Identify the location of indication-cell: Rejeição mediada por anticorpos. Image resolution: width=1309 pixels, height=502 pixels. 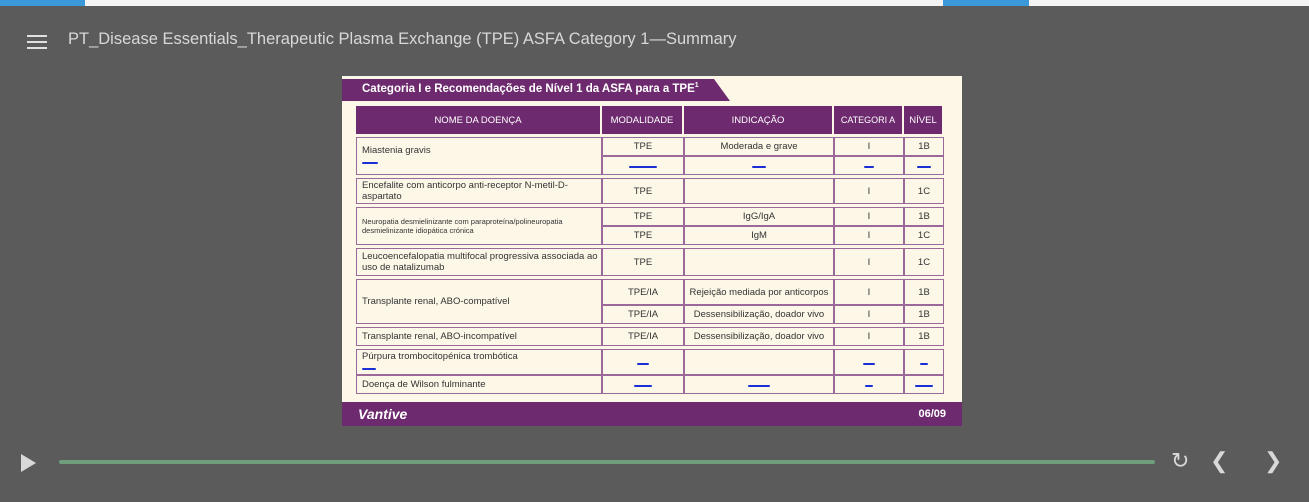
(759, 292).